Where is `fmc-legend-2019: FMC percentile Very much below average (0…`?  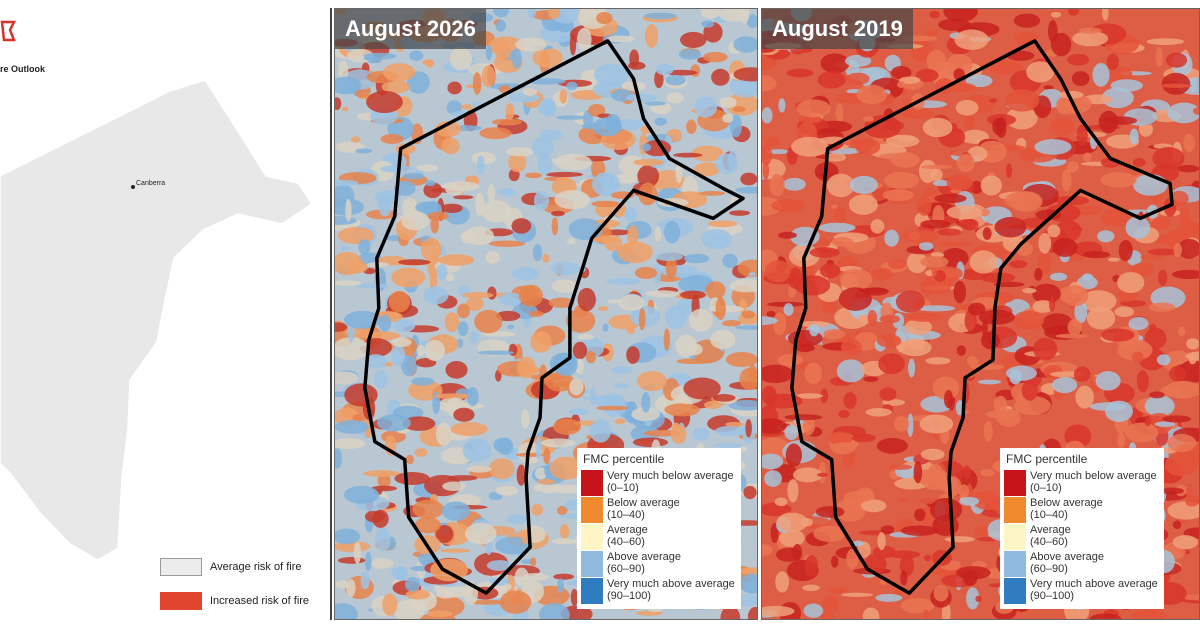 fmc-legend-2019: FMC percentile Very much below average (0… is located at coordinates (1082, 528).